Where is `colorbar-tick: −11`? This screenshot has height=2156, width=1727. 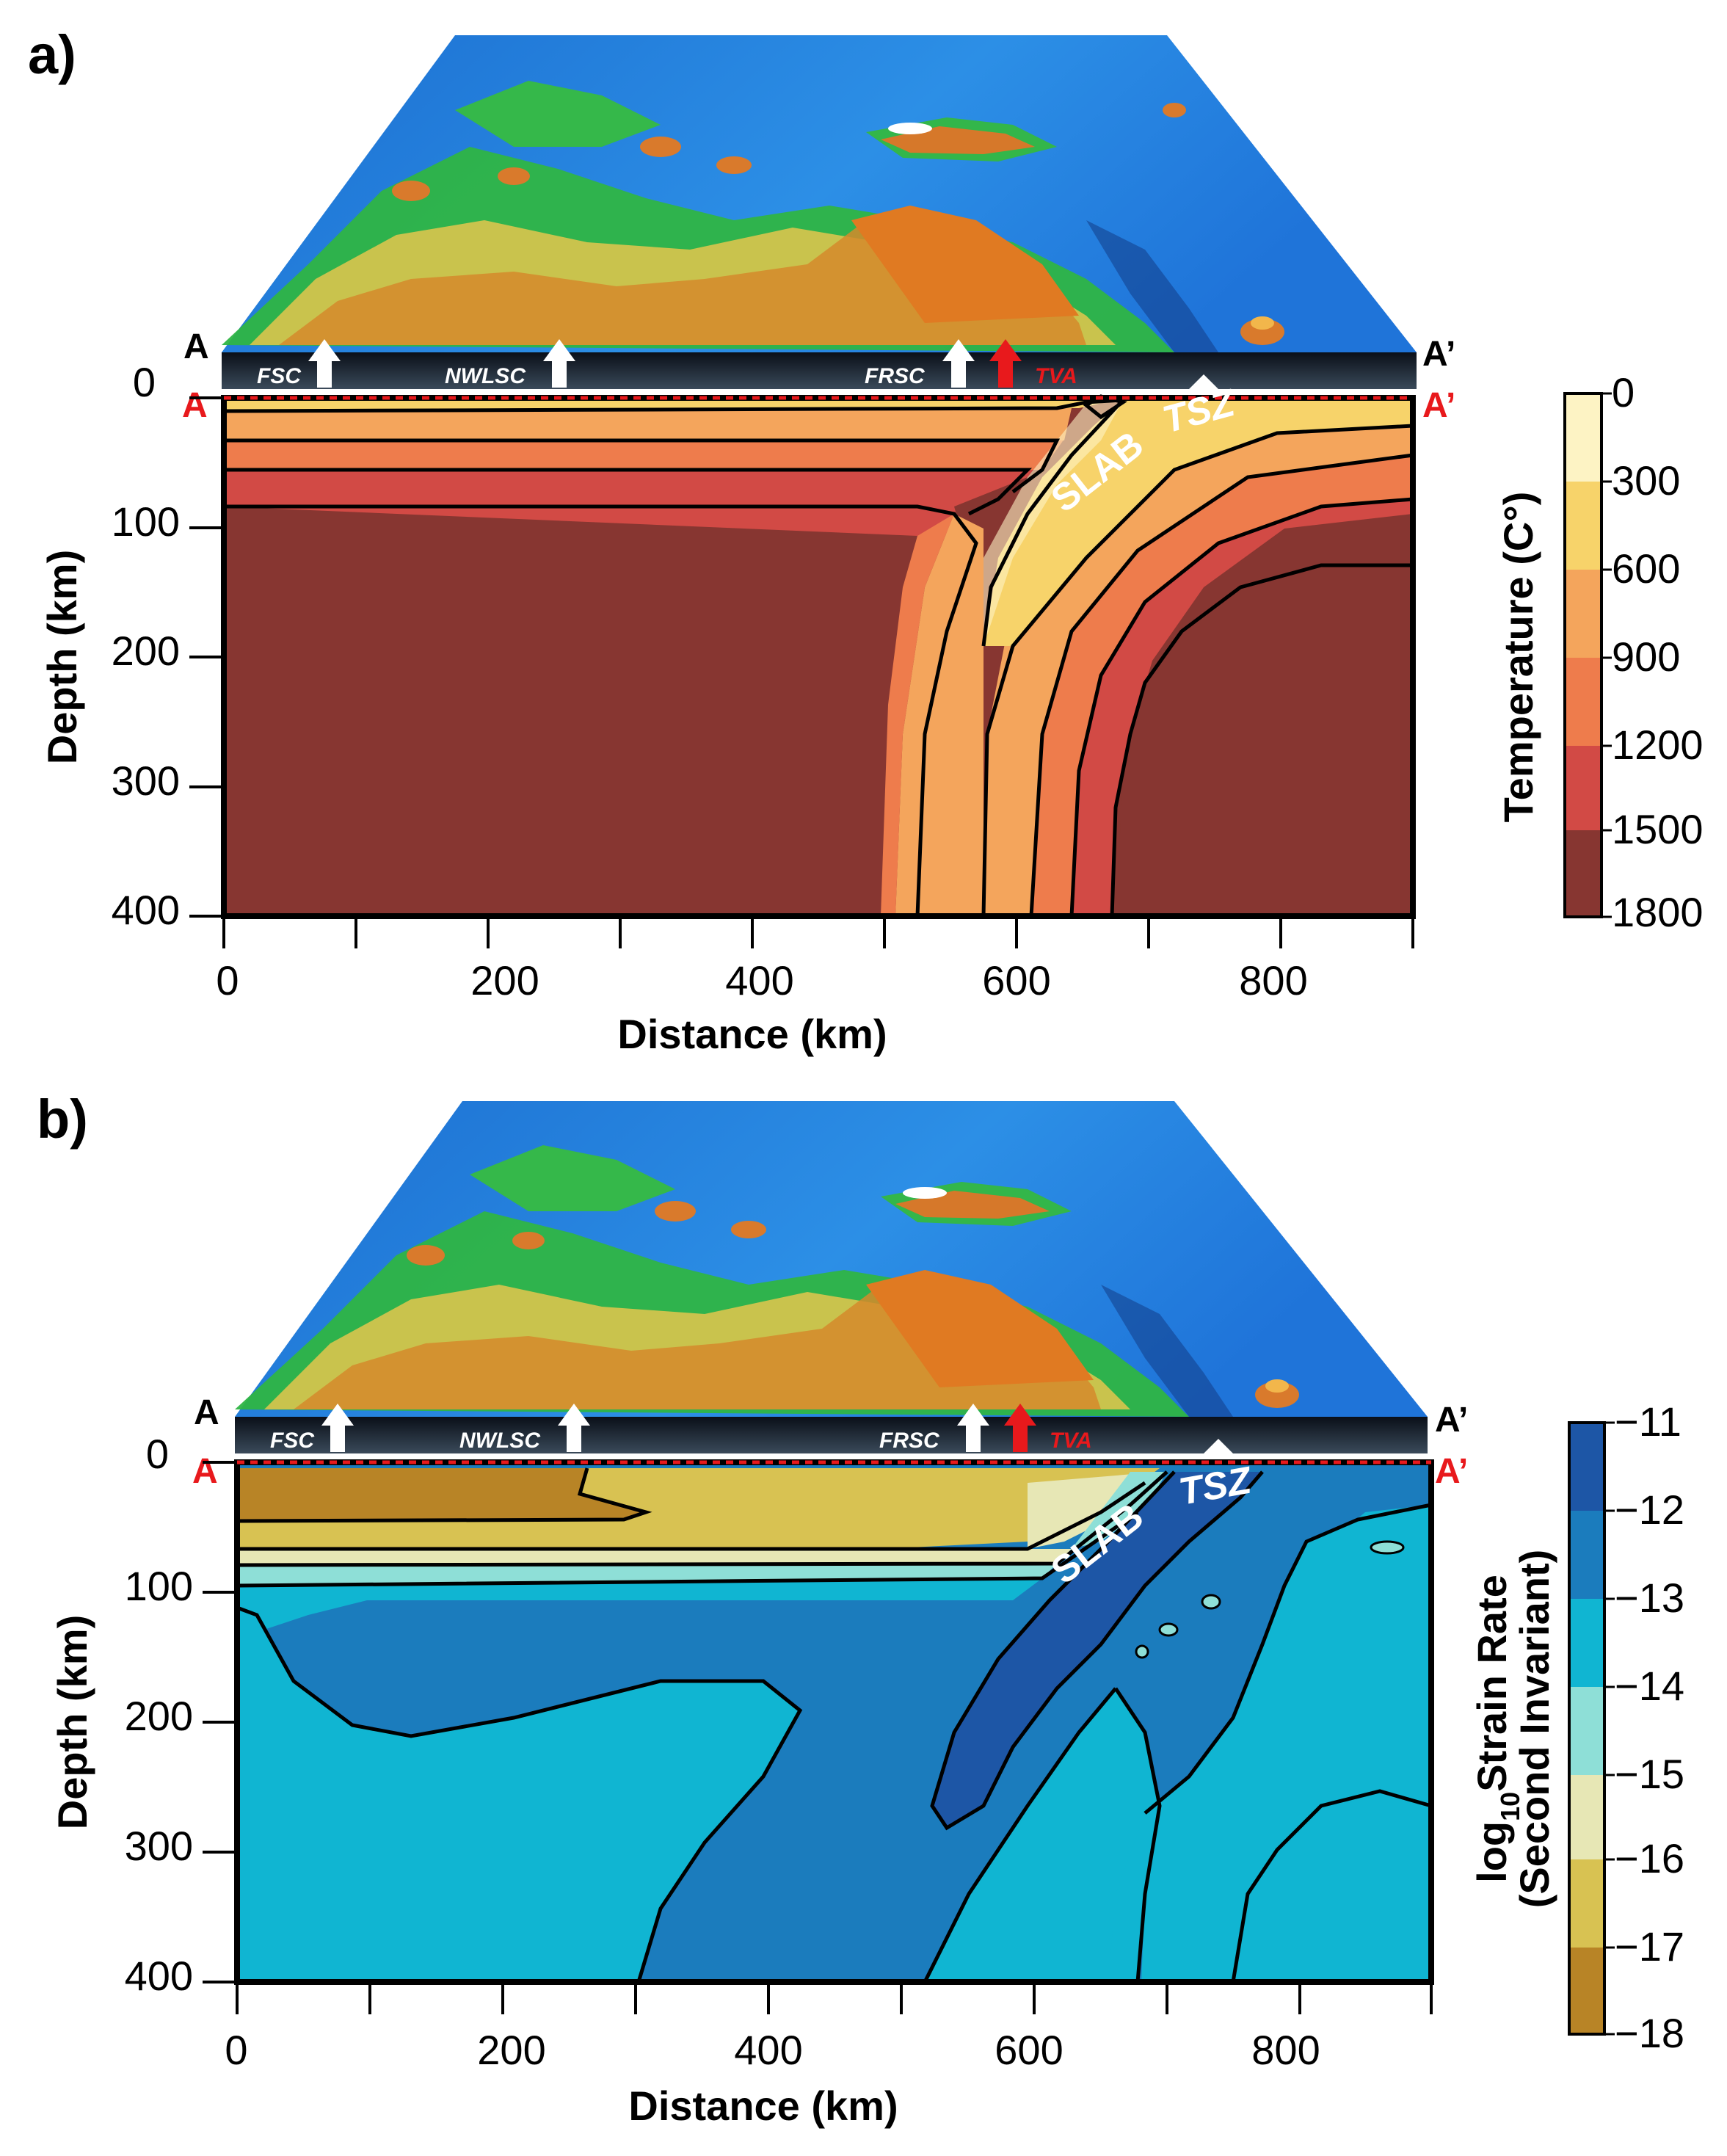 colorbar-tick: −11 is located at coordinates (1648, 1421).